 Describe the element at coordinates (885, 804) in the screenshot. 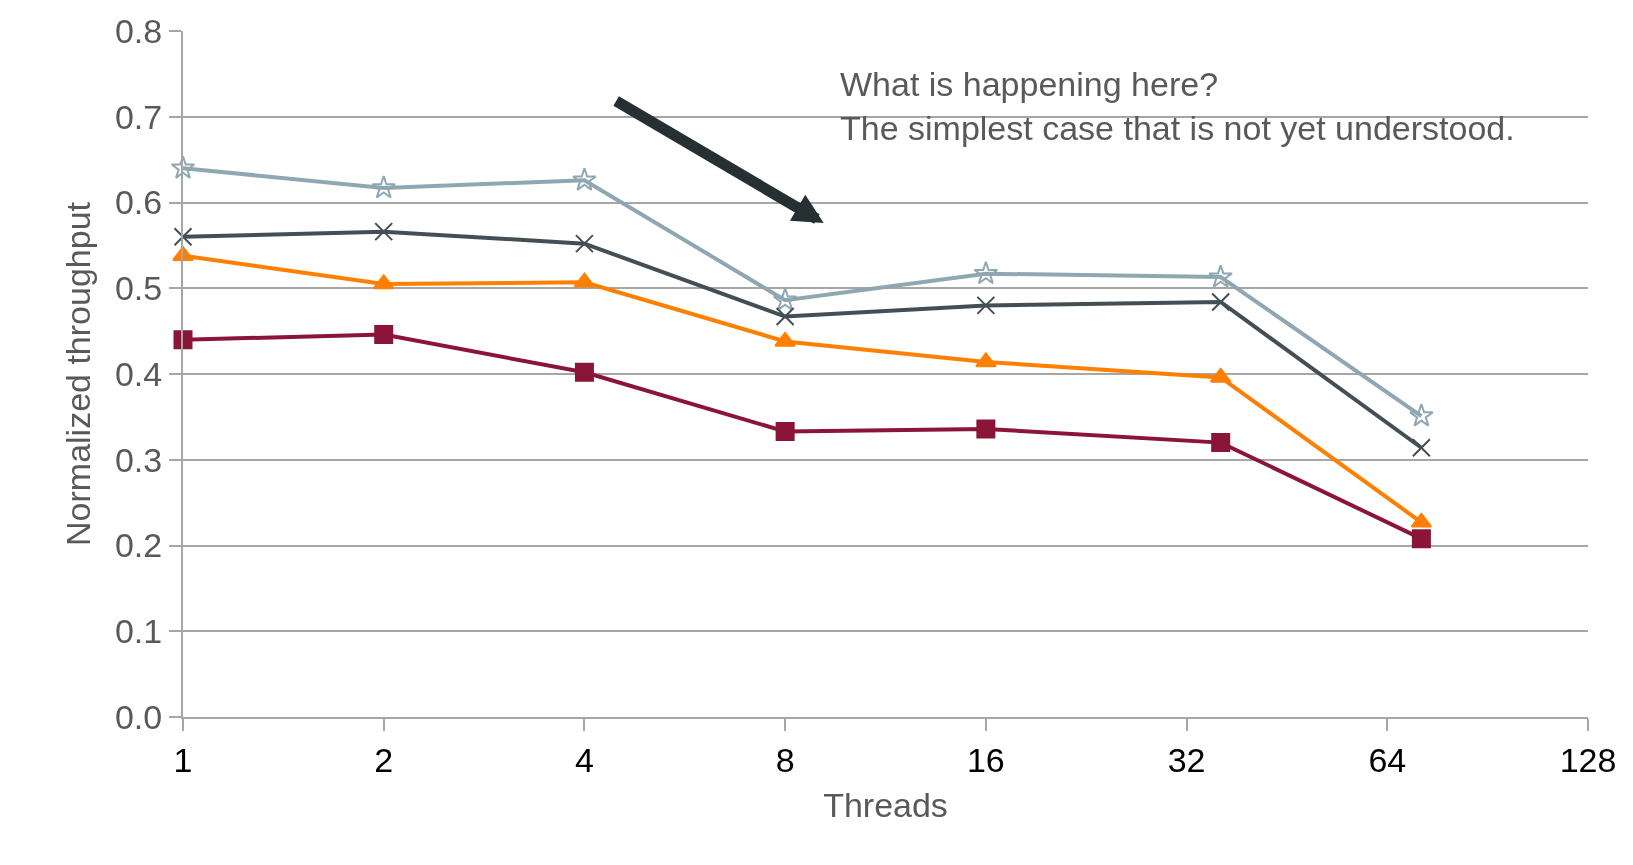

I see `x-axis-title: Threads` at that location.